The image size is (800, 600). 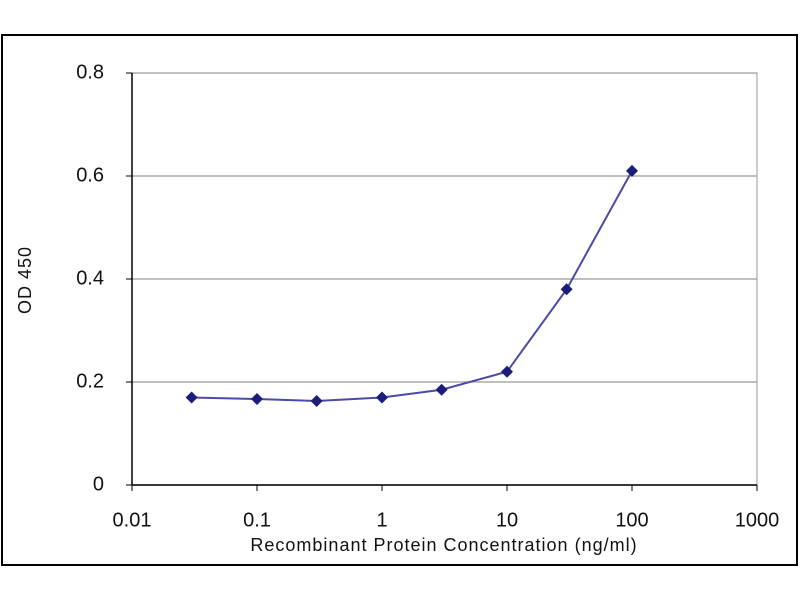 What do you see at coordinates (98, 484) in the screenshot?
I see `y-tick-label: 0` at bounding box center [98, 484].